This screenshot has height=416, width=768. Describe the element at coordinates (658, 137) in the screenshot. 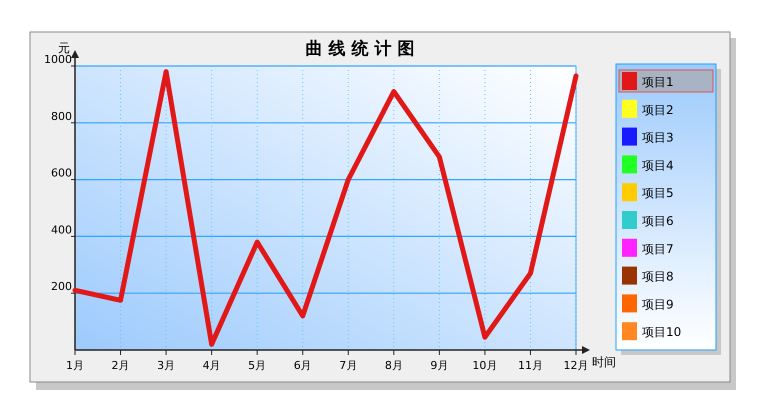

I see `legend-label: 项目3` at that location.